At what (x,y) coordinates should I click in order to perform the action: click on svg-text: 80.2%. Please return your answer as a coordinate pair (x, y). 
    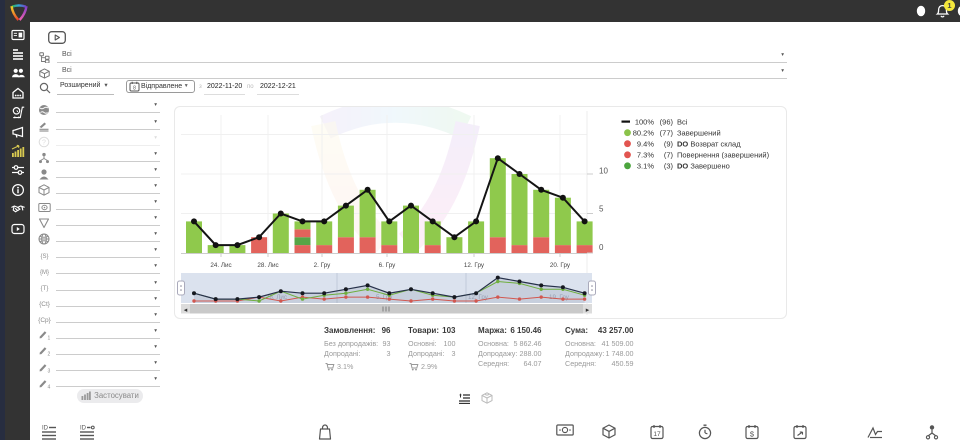
    Looking at the image, I should click on (644, 132).